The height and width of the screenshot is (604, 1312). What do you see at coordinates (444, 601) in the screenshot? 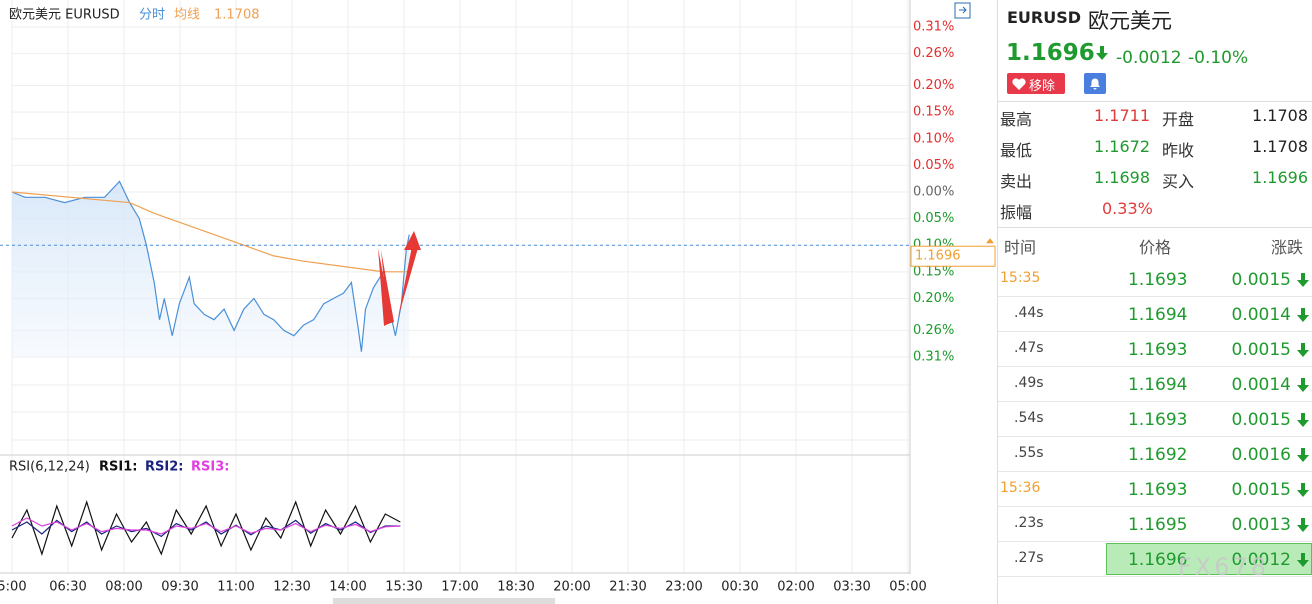
I see `scrollbar` at bounding box center [444, 601].